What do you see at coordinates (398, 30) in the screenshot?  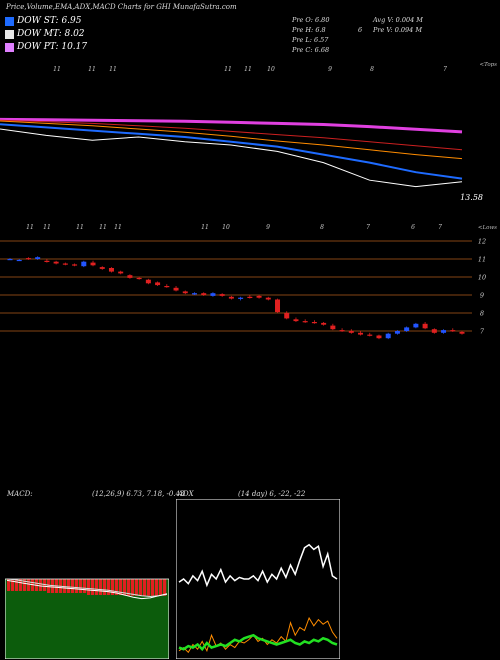 I see `ohlc-pre-volume: Pre V: 0.094 M` at bounding box center [398, 30].